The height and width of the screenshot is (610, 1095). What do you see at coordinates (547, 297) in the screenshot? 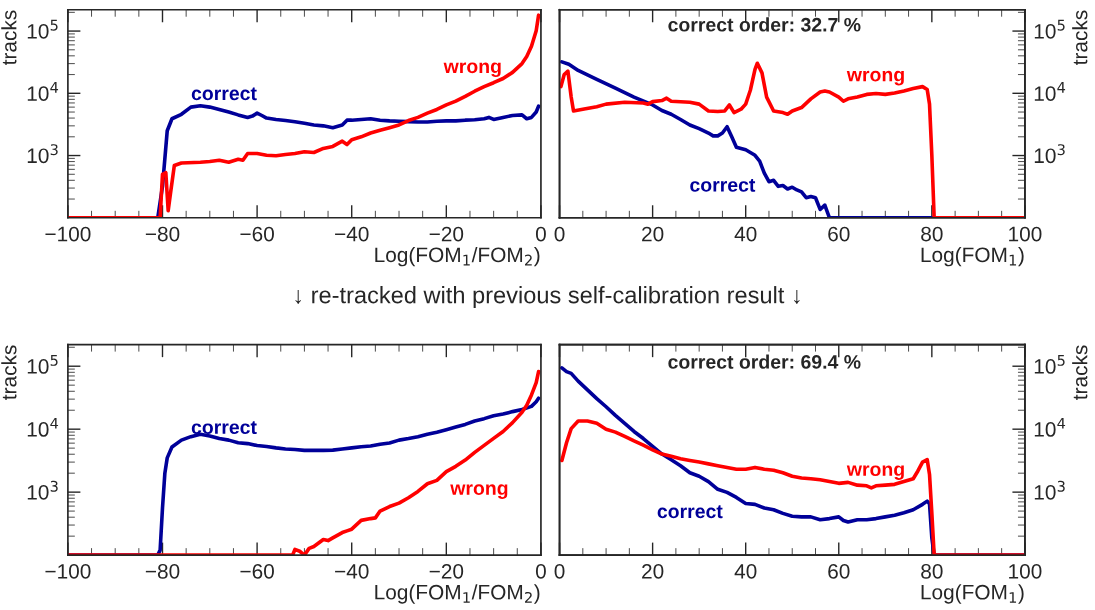
I see `chart-title: ↓ re-tracked with previous self-calibration result ↓` at bounding box center [547, 297].